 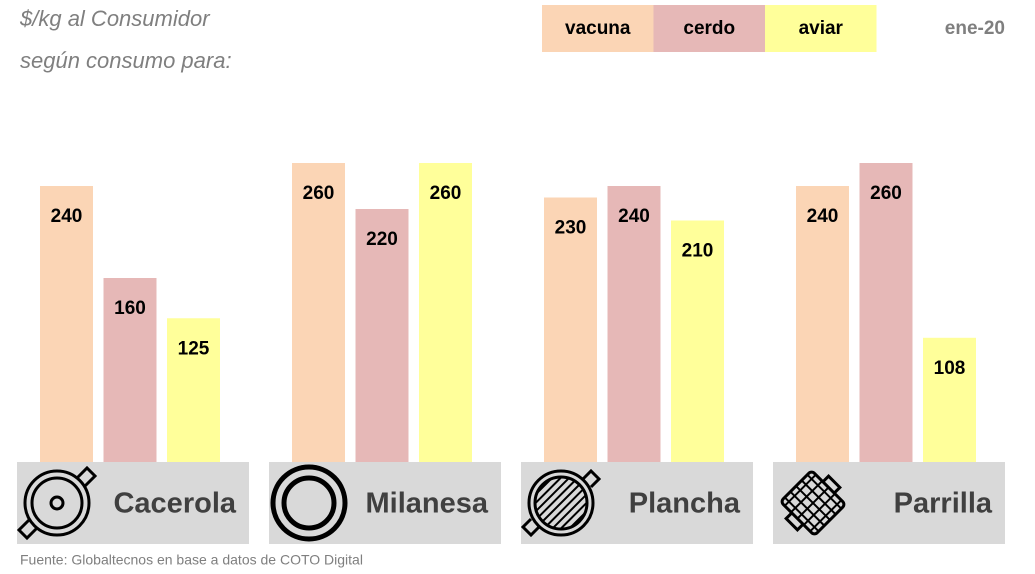 What do you see at coordinates (115, 18) in the screenshot?
I see `chart-title: $/kg al Consumidor` at bounding box center [115, 18].